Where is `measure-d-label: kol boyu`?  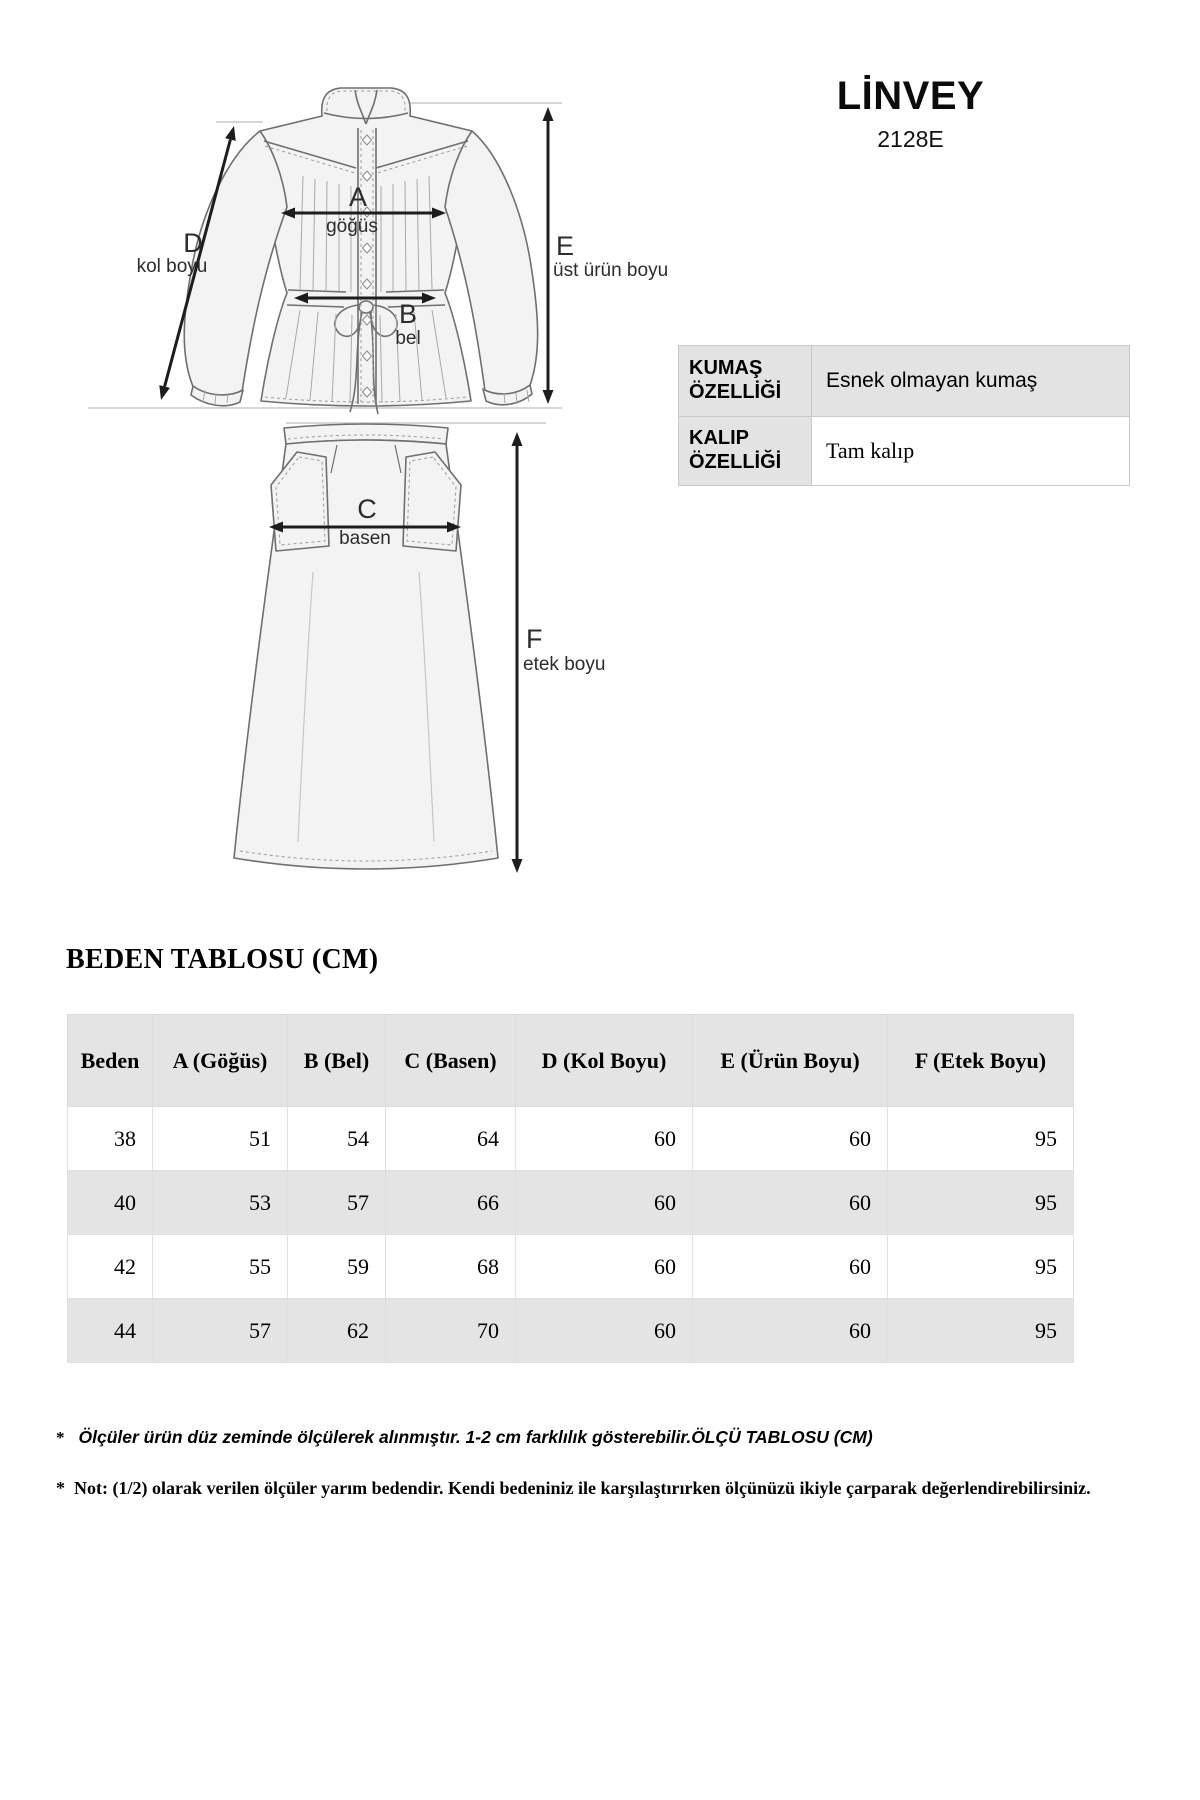 measure-d-label: kol boyu is located at coordinates (172, 266).